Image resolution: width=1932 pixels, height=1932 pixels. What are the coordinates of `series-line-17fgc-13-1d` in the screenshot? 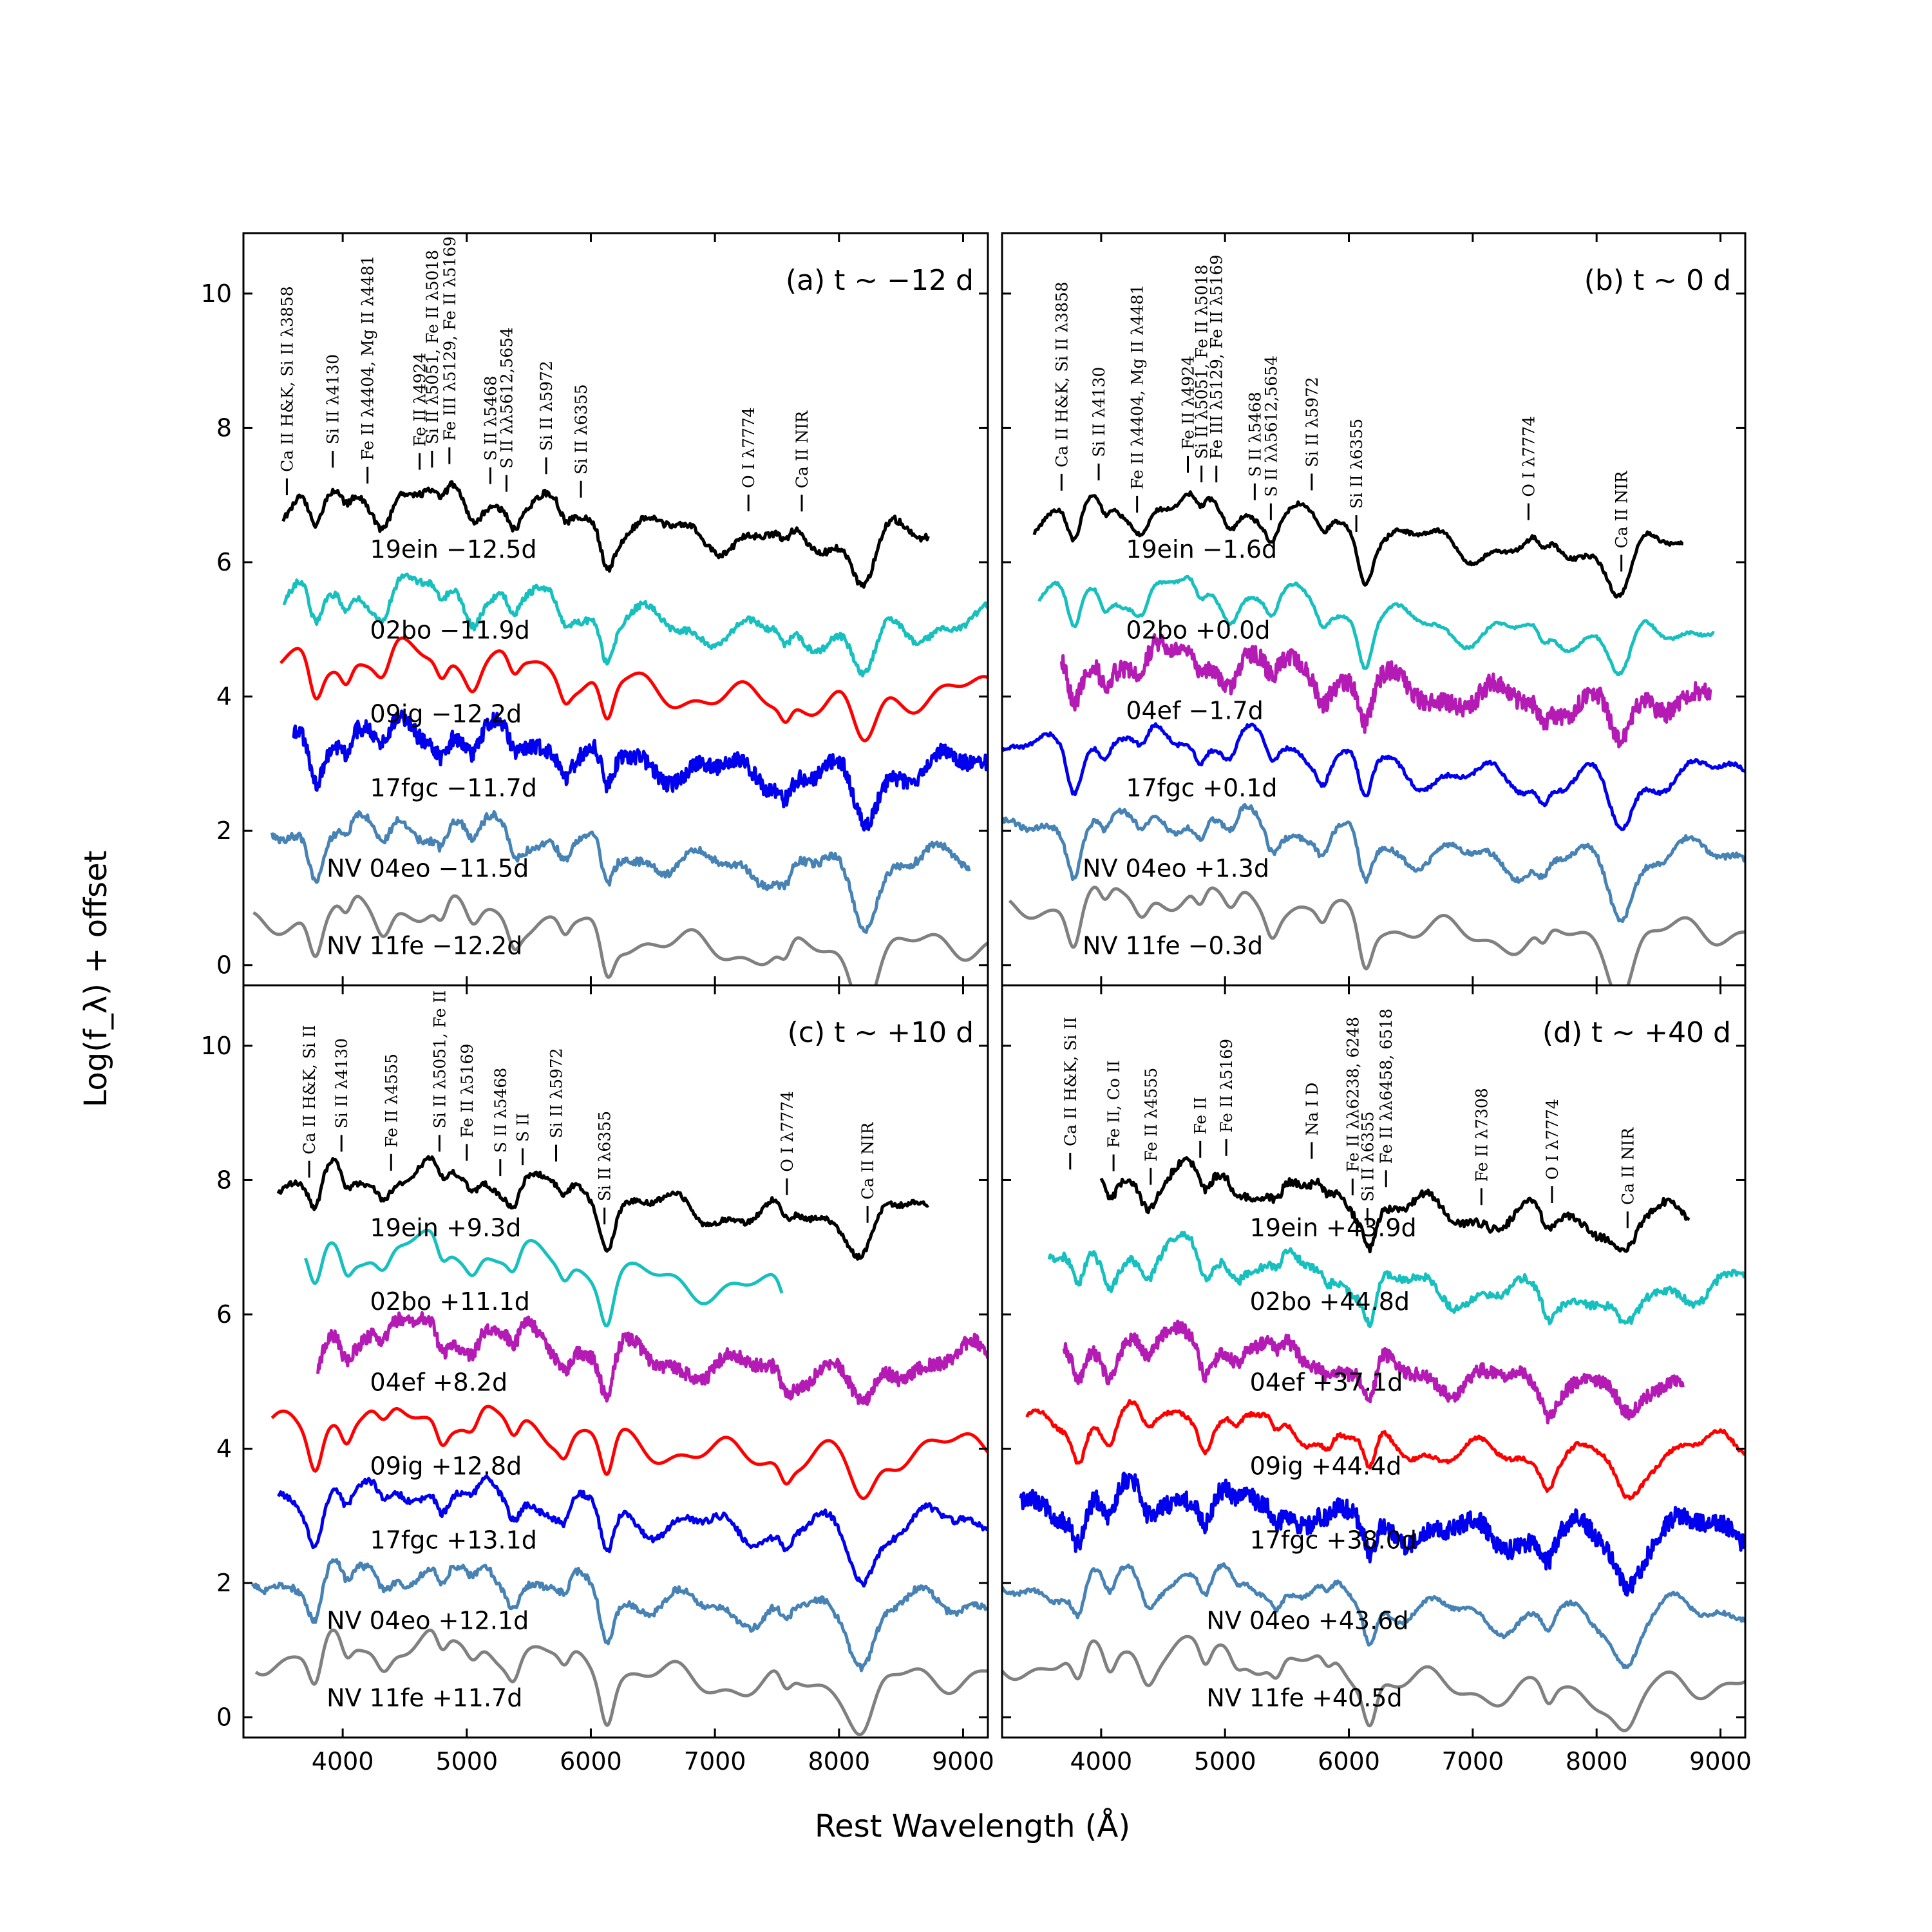 It's located at (632, 1531).